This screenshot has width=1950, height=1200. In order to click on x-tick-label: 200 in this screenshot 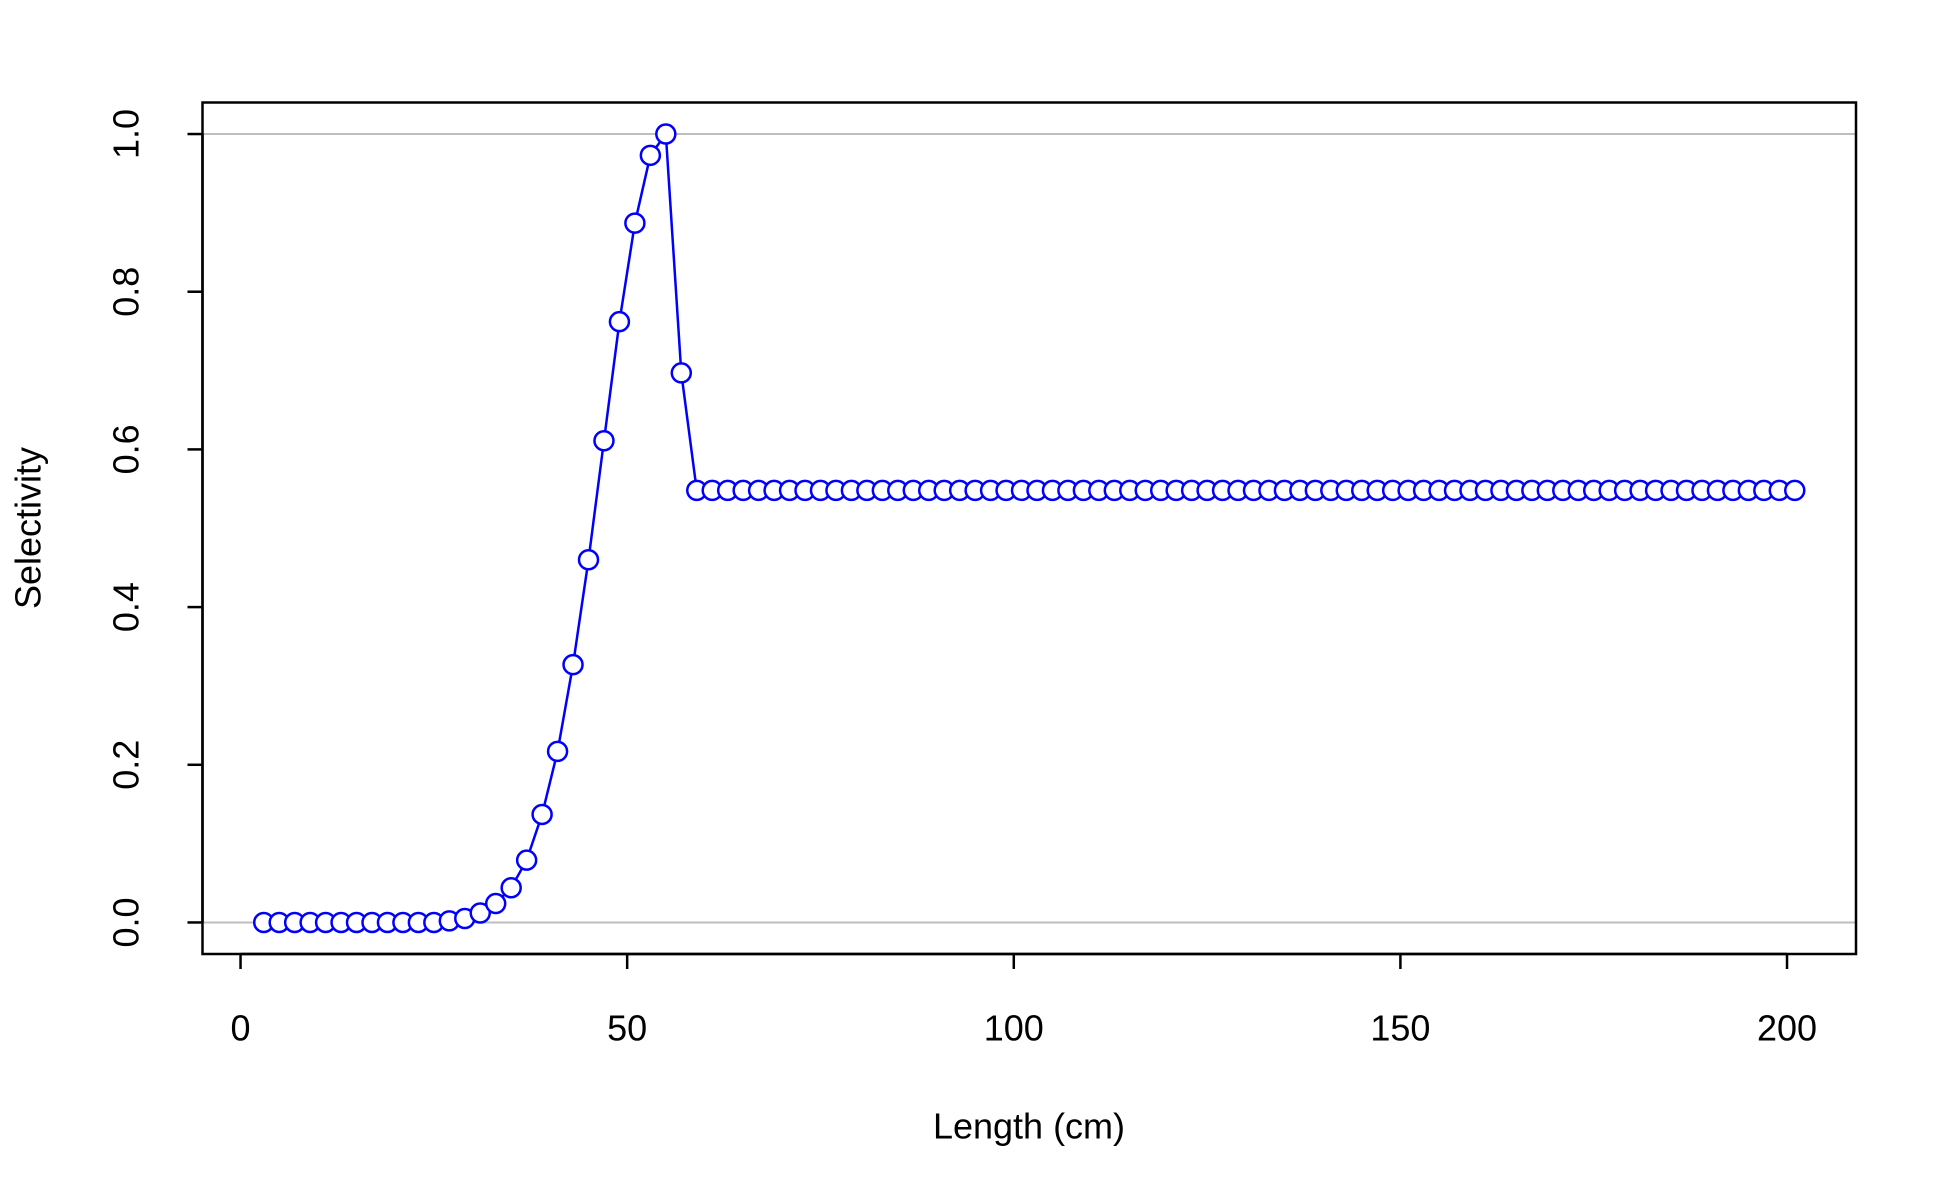, I will do `click(1787, 1028)`.